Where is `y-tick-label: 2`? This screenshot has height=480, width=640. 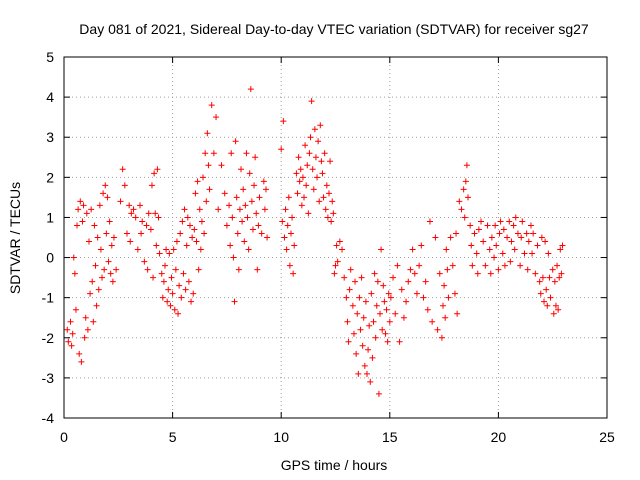
y-tick-label: 2 is located at coordinates (50, 177).